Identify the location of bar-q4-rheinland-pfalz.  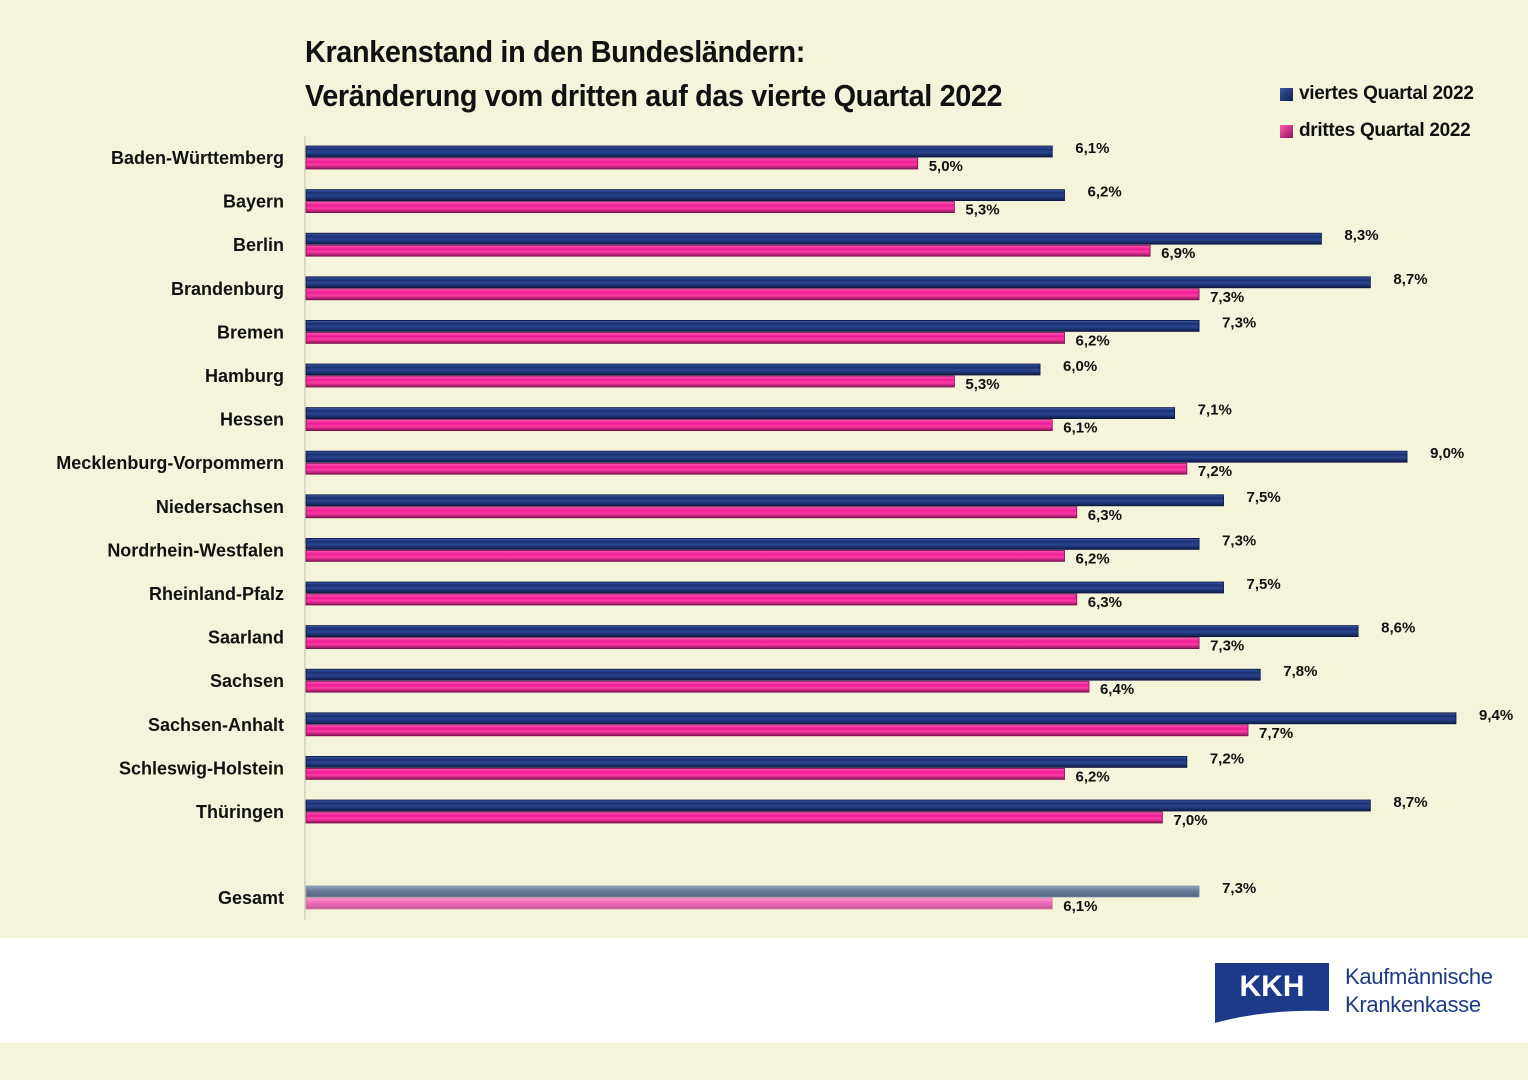
(764, 587).